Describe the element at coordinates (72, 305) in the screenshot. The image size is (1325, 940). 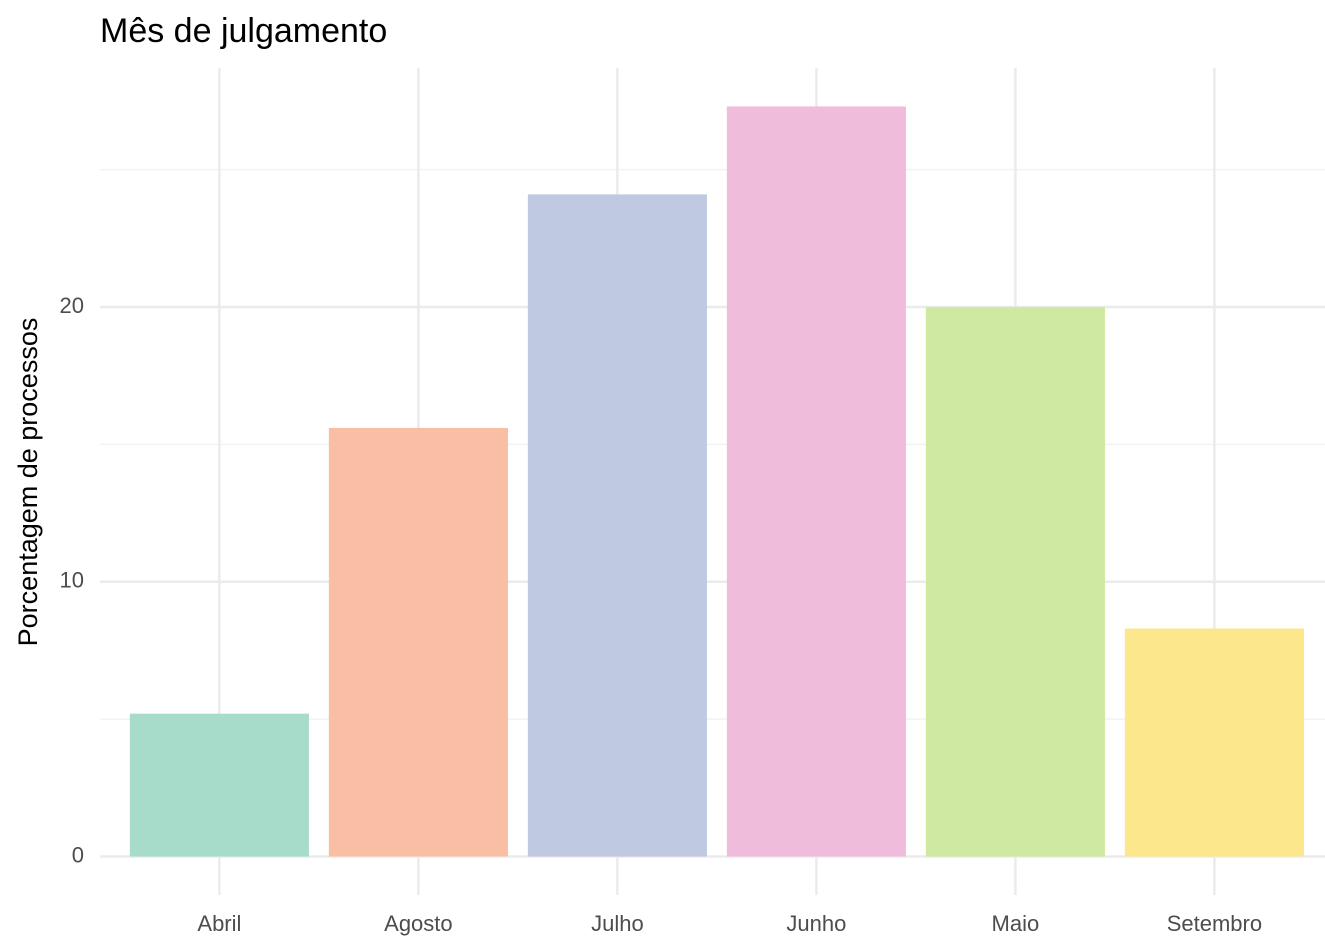
I see `y-tick-label: 20` at that location.